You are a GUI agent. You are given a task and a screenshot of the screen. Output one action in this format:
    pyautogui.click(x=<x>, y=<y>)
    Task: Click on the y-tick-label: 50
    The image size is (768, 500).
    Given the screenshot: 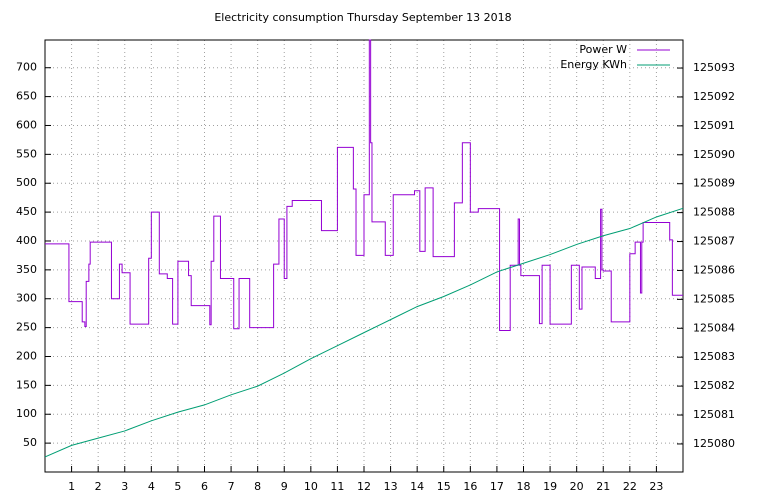 What is the action you would take?
    pyautogui.click(x=30, y=442)
    